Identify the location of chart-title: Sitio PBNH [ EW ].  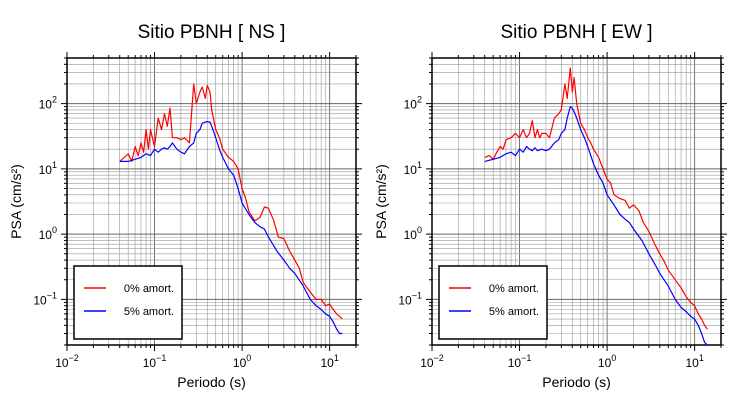
(576, 32).